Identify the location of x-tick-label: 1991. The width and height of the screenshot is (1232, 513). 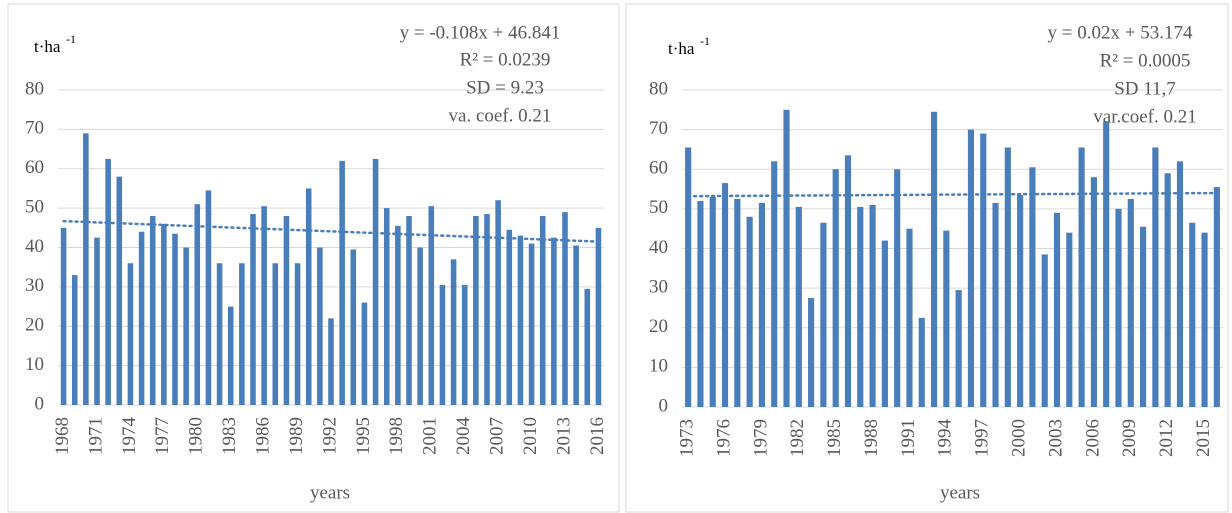
(908, 438).